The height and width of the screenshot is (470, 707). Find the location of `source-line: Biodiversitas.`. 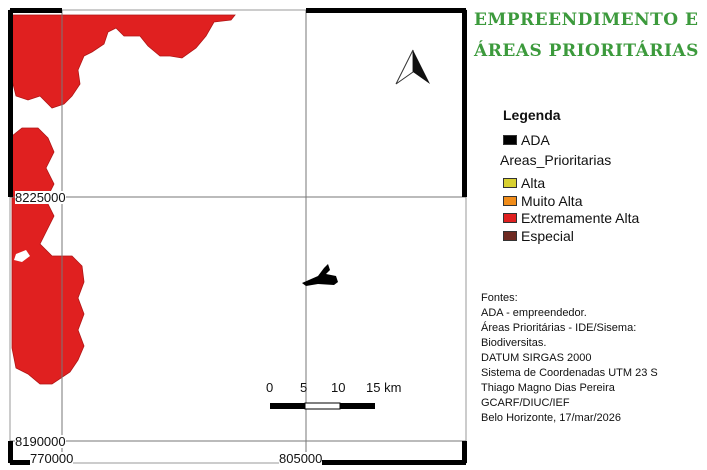

source-line: Biodiversitas. is located at coordinates (514, 343).